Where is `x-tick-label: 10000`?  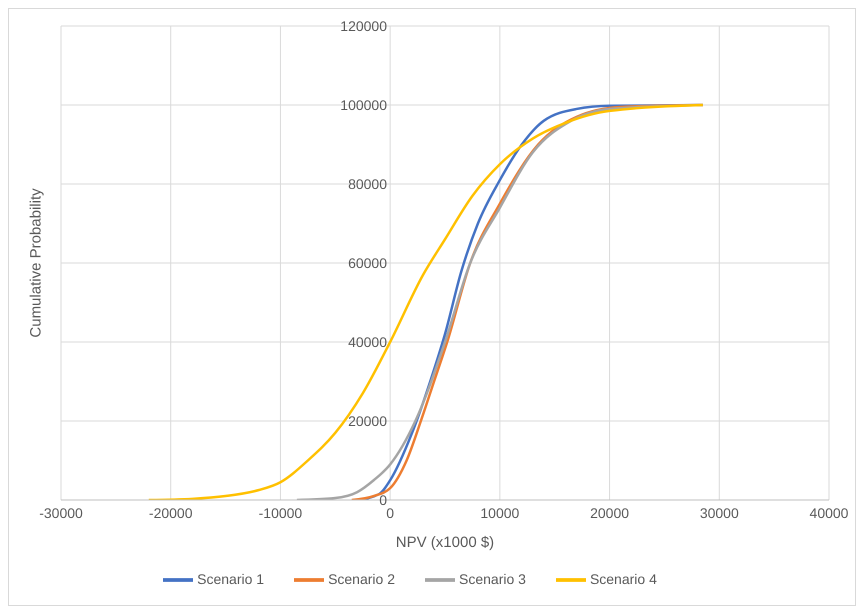
x-tick-label: 10000 is located at coordinates (500, 512).